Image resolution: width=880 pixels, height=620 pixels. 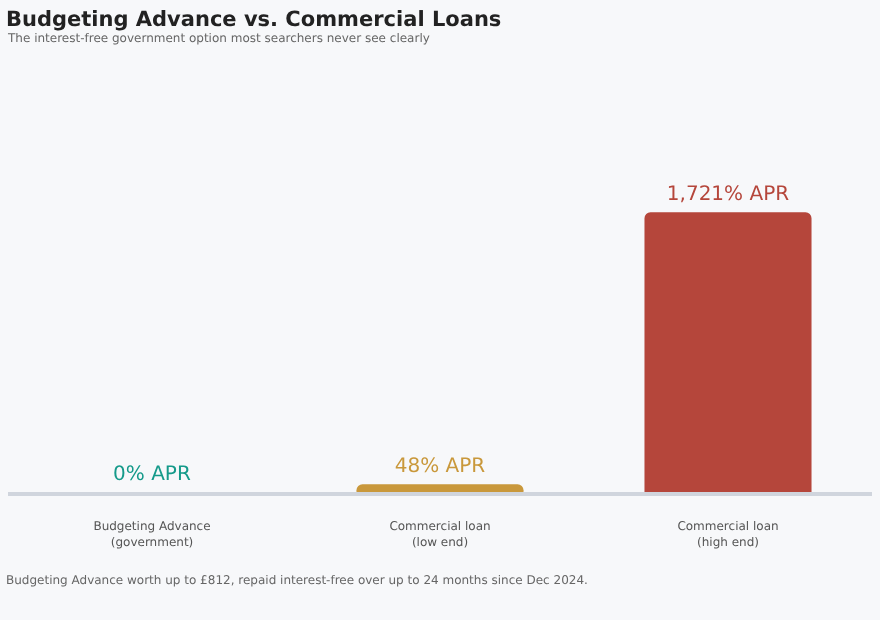 What do you see at coordinates (440, 467) in the screenshot?
I see `data-label: 48% APR` at bounding box center [440, 467].